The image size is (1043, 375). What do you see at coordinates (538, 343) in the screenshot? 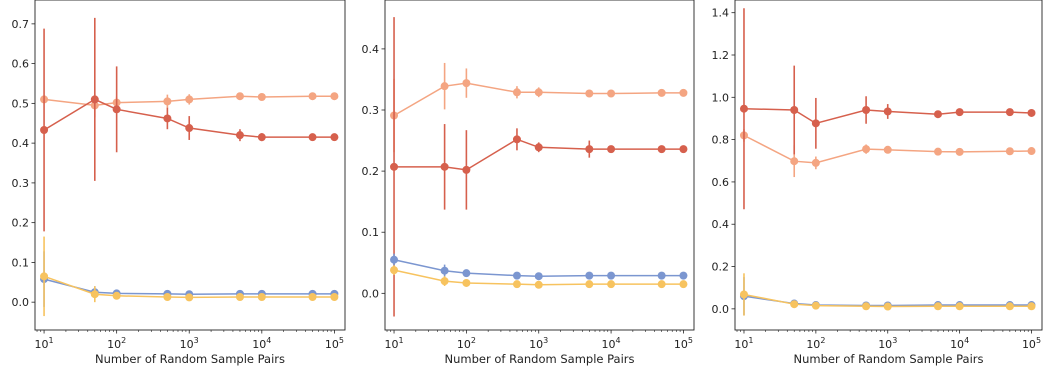
I see `x-tick-label: 10³` at bounding box center [538, 343].